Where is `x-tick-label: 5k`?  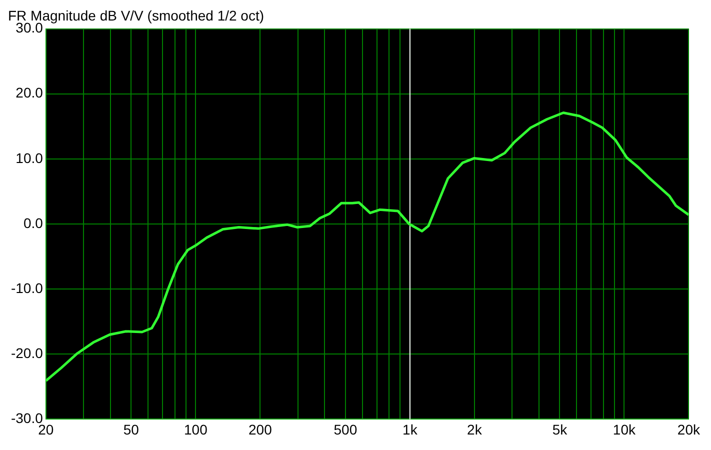 x-tick-label: 5k is located at coordinates (560, 429).